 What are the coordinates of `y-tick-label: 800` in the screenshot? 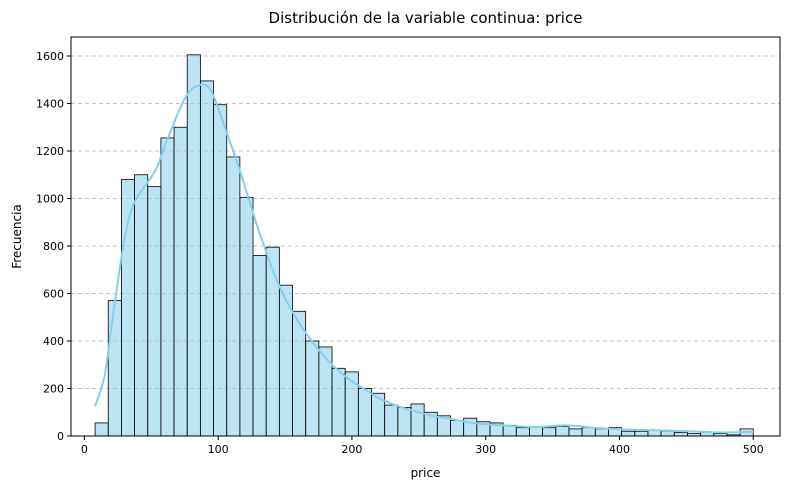 It's located at (53, 246).